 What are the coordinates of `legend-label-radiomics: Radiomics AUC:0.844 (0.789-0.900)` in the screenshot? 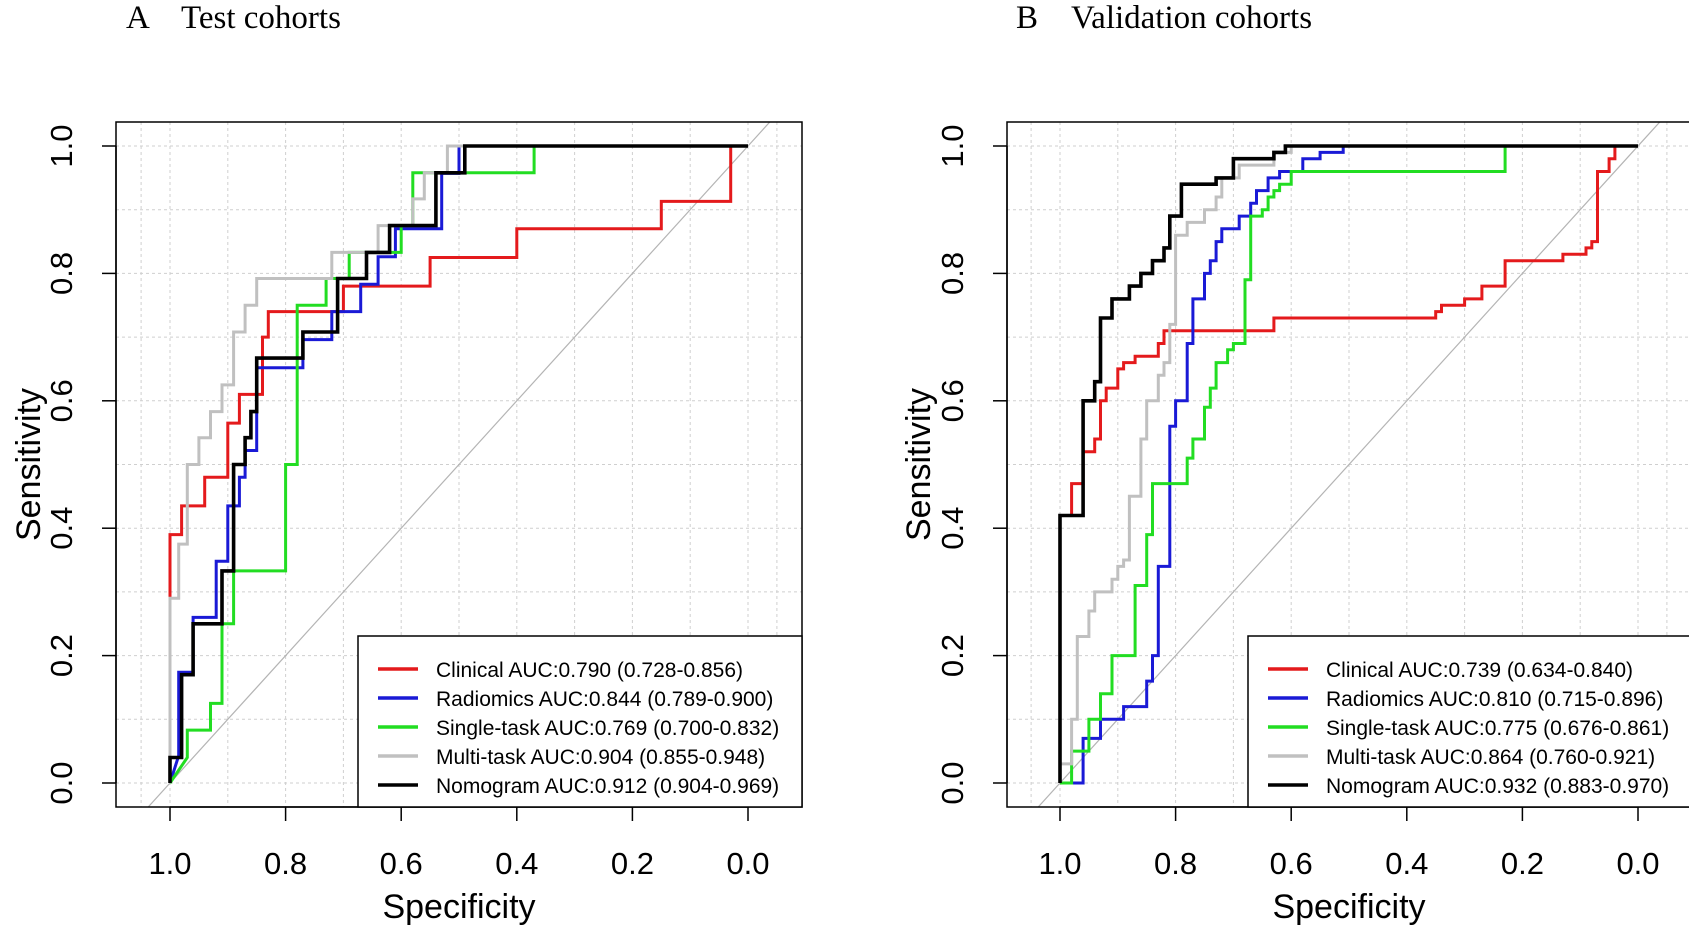 It's located at (604, 699).